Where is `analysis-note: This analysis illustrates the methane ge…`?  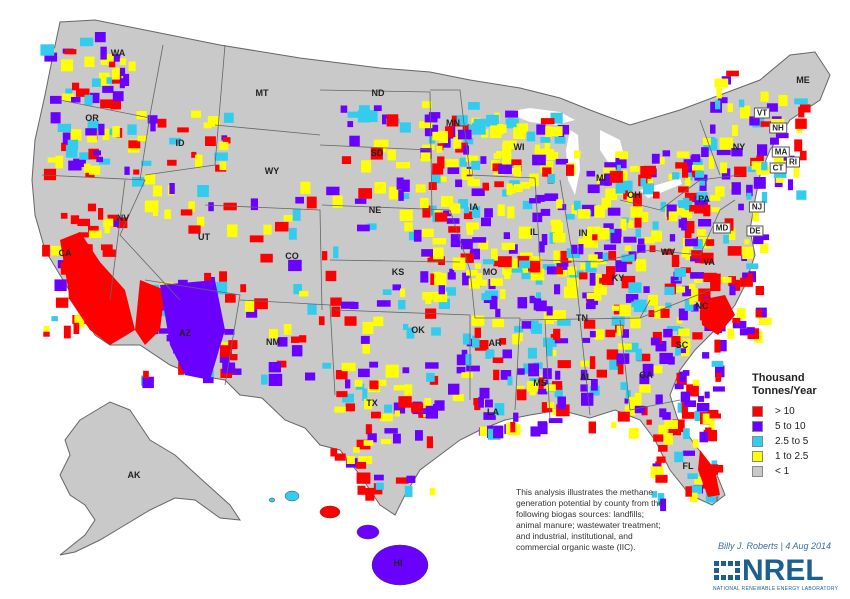
analysis-note: This analysis illustrates the methane ge… is located at coordinates (589, 519).